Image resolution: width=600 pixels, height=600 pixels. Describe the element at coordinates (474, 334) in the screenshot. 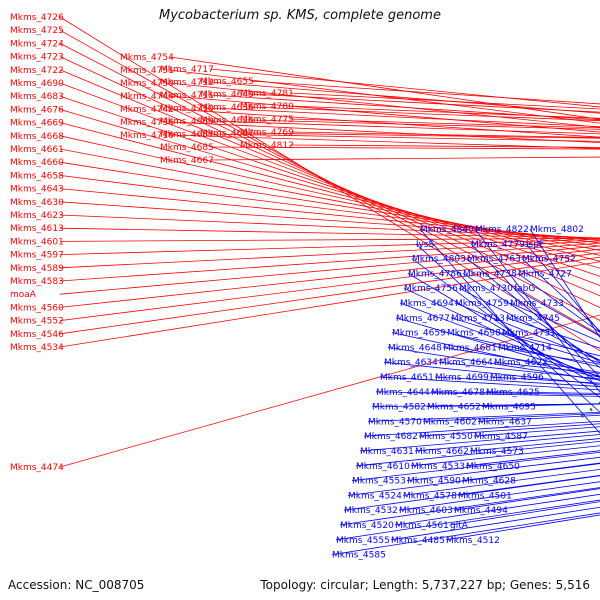

I see `reverse-gene-label: Mkms_4698` at that location.